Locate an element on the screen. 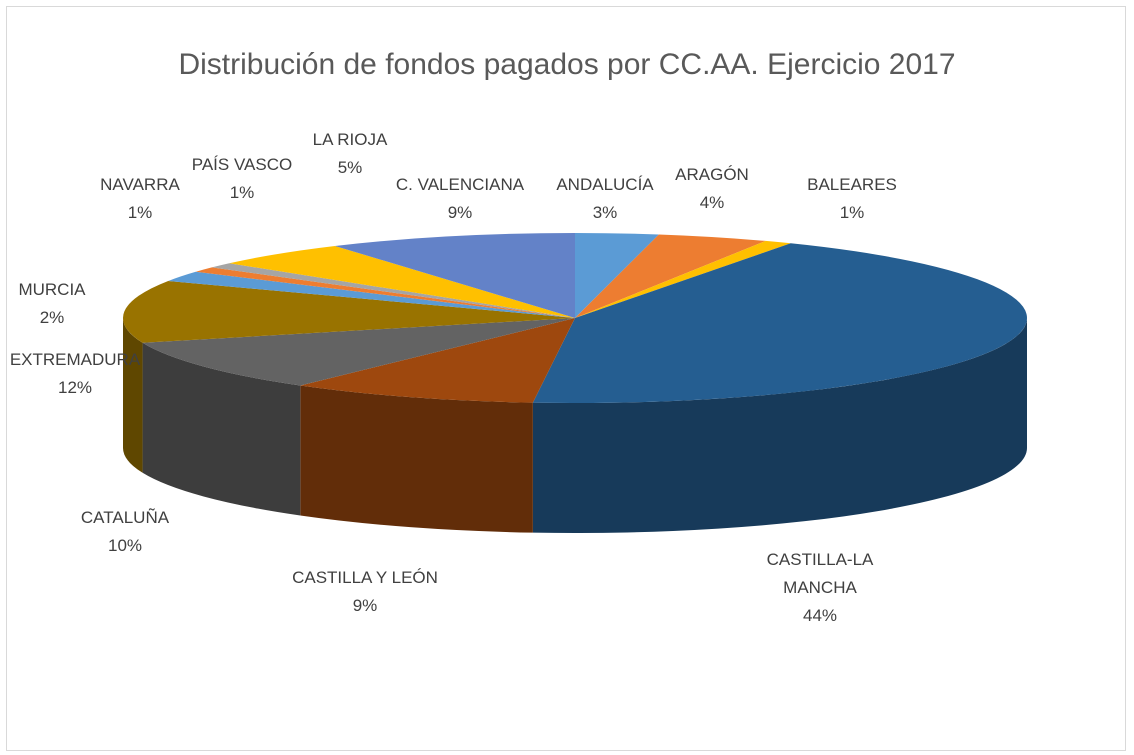 The height and width of the screenshot is (755, 1134). data-label: ARAGÓN 4% is located at coordinates (712, 189).